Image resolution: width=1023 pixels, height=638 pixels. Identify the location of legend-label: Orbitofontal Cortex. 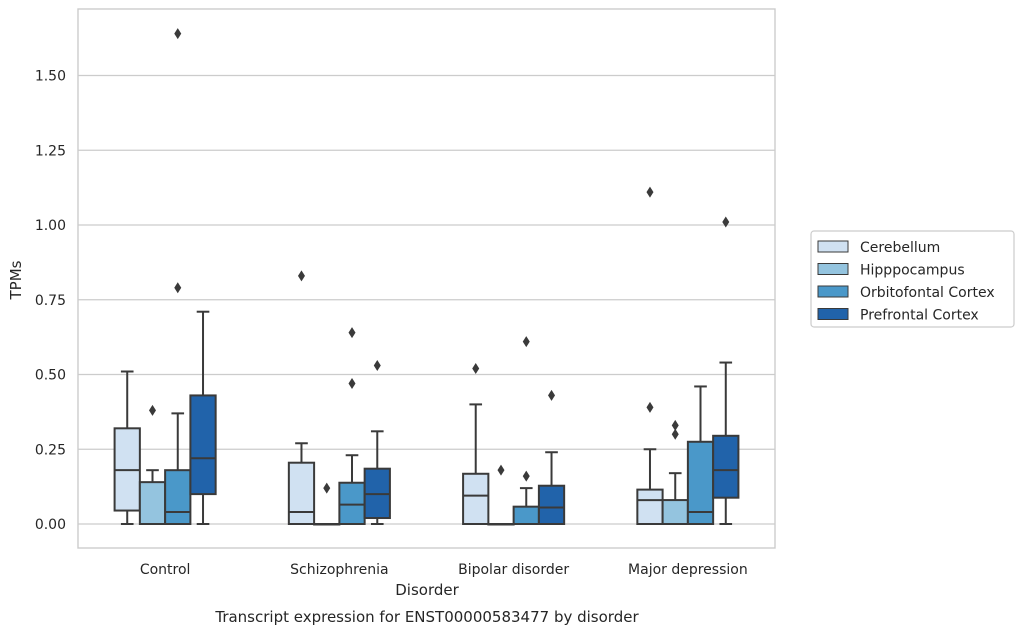
(927, 293).